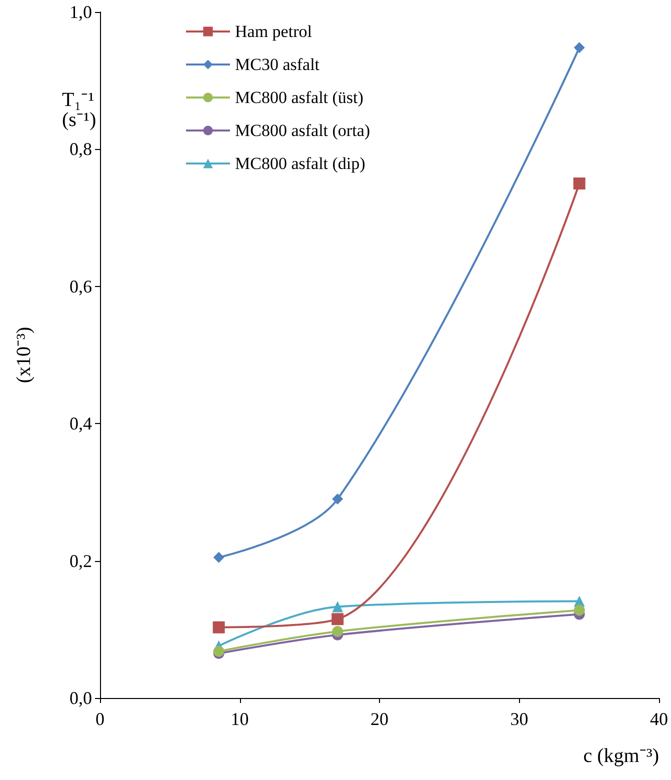 This screenshot has width=671, height=780. What do you see at coordinates (81, 149) in the screenshot?
I see `y-tick-label: 0,8` at bounding box center [81, 149].